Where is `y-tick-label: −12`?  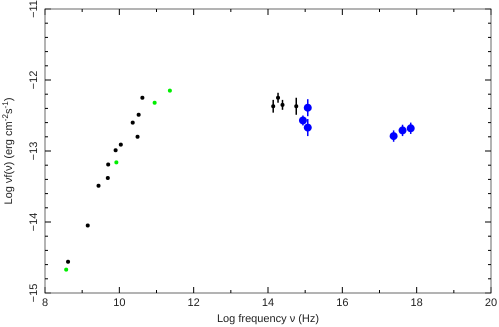
y-tick-label: −12 is located at coordinates (34, 80).